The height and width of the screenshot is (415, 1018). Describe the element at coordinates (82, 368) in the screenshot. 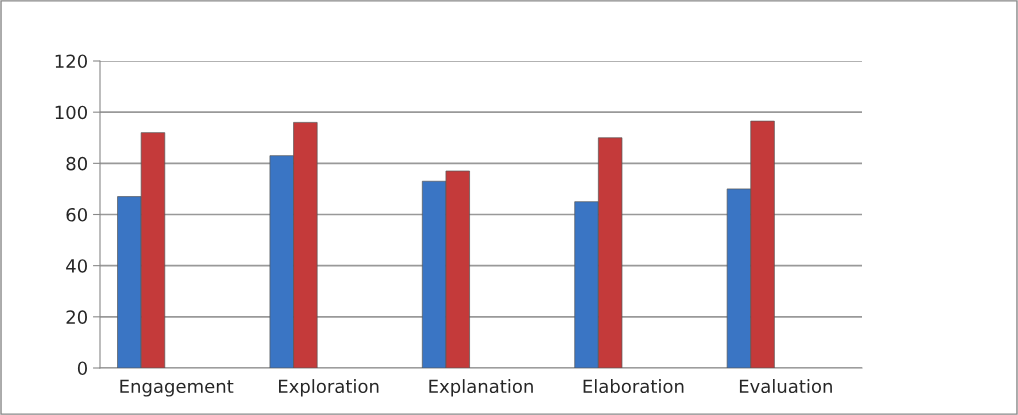

I see `y-tick-label: 0` at that location.